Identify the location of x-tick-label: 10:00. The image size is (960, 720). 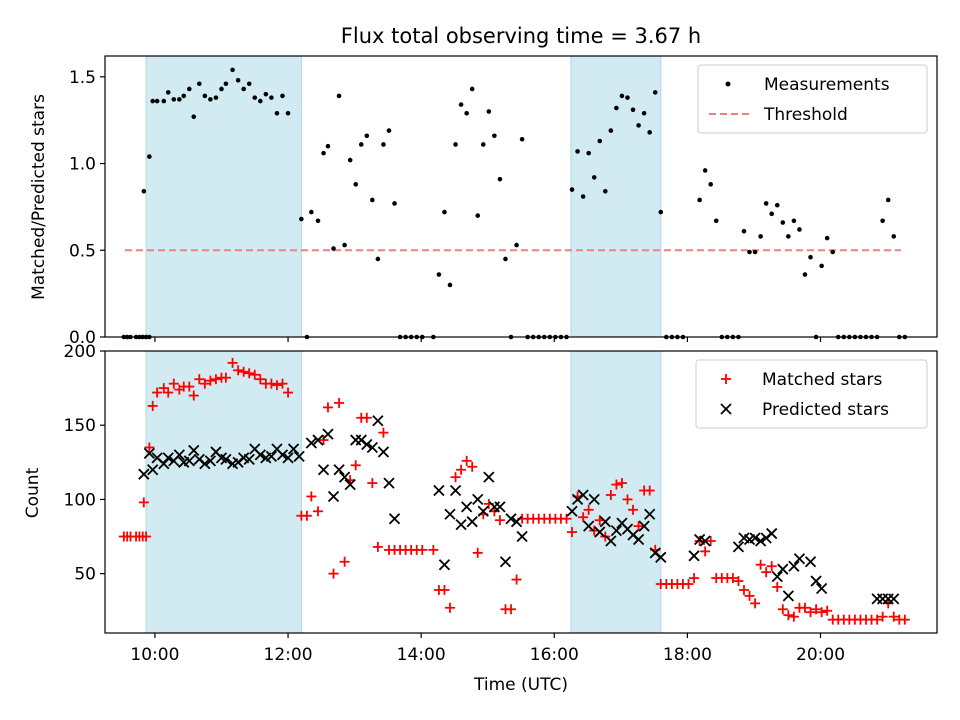
(154, 655).